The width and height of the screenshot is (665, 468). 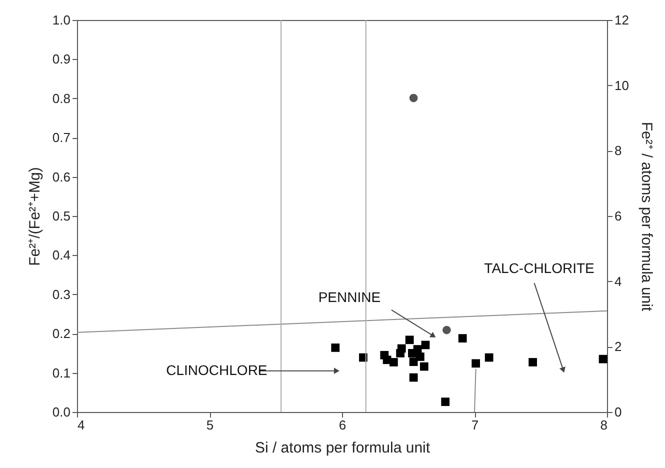 I want to click on y-tick-label: 1.0, so click(x=61, y=20).